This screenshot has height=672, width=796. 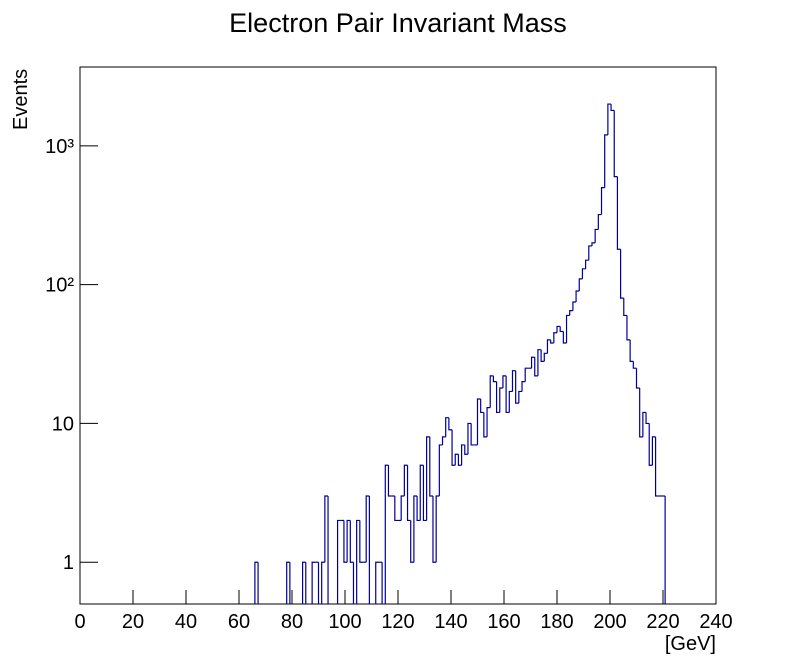 What do you see at coordinates (292, 622) in the screenshot?
I see `x-tick-label: 80` at bounding box center [292, 622].